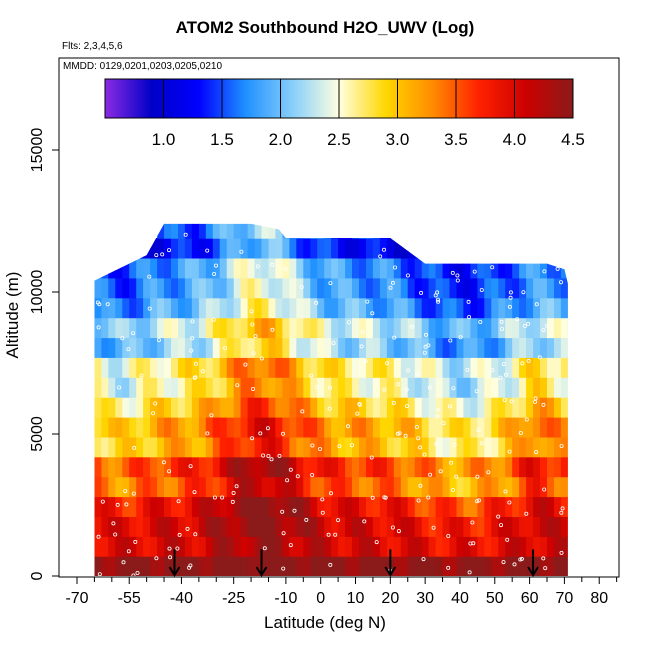 The image size is (650, 650). Describe the element at coordinates (353, 563) in the screenshot. I see `profile-arrows` at that location.